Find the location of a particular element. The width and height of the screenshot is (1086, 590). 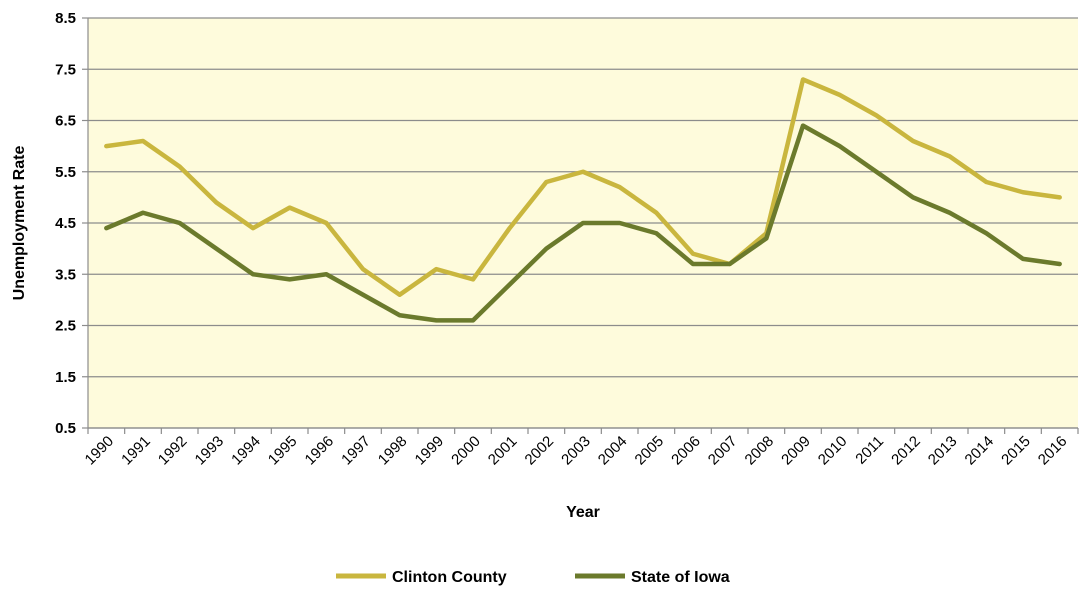

x-tick-label: 2016 is located at coordinates (1053, 451).